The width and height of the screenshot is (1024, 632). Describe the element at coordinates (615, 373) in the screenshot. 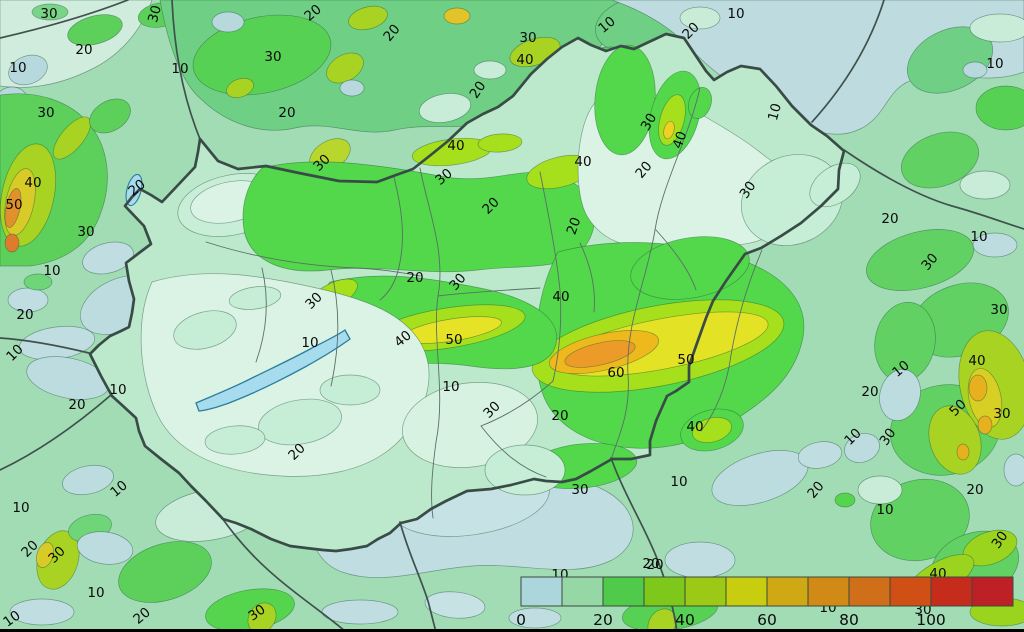

I see `contour-label: 60` at that location.